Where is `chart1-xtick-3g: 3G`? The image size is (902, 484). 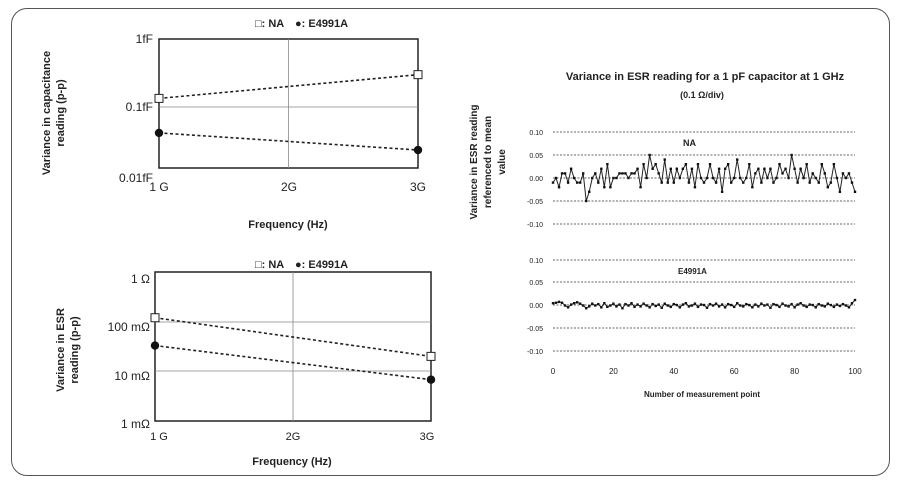
chart1-xtick-3g: 3G is located at coordinates (418, 187).